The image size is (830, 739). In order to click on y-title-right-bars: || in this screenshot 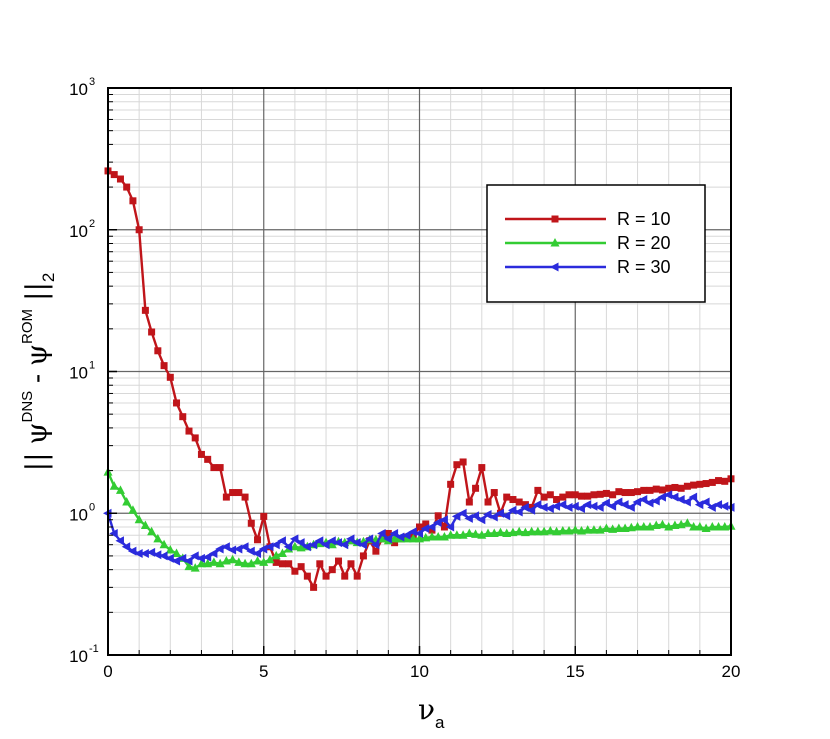, I will do `click(36, 291)`.